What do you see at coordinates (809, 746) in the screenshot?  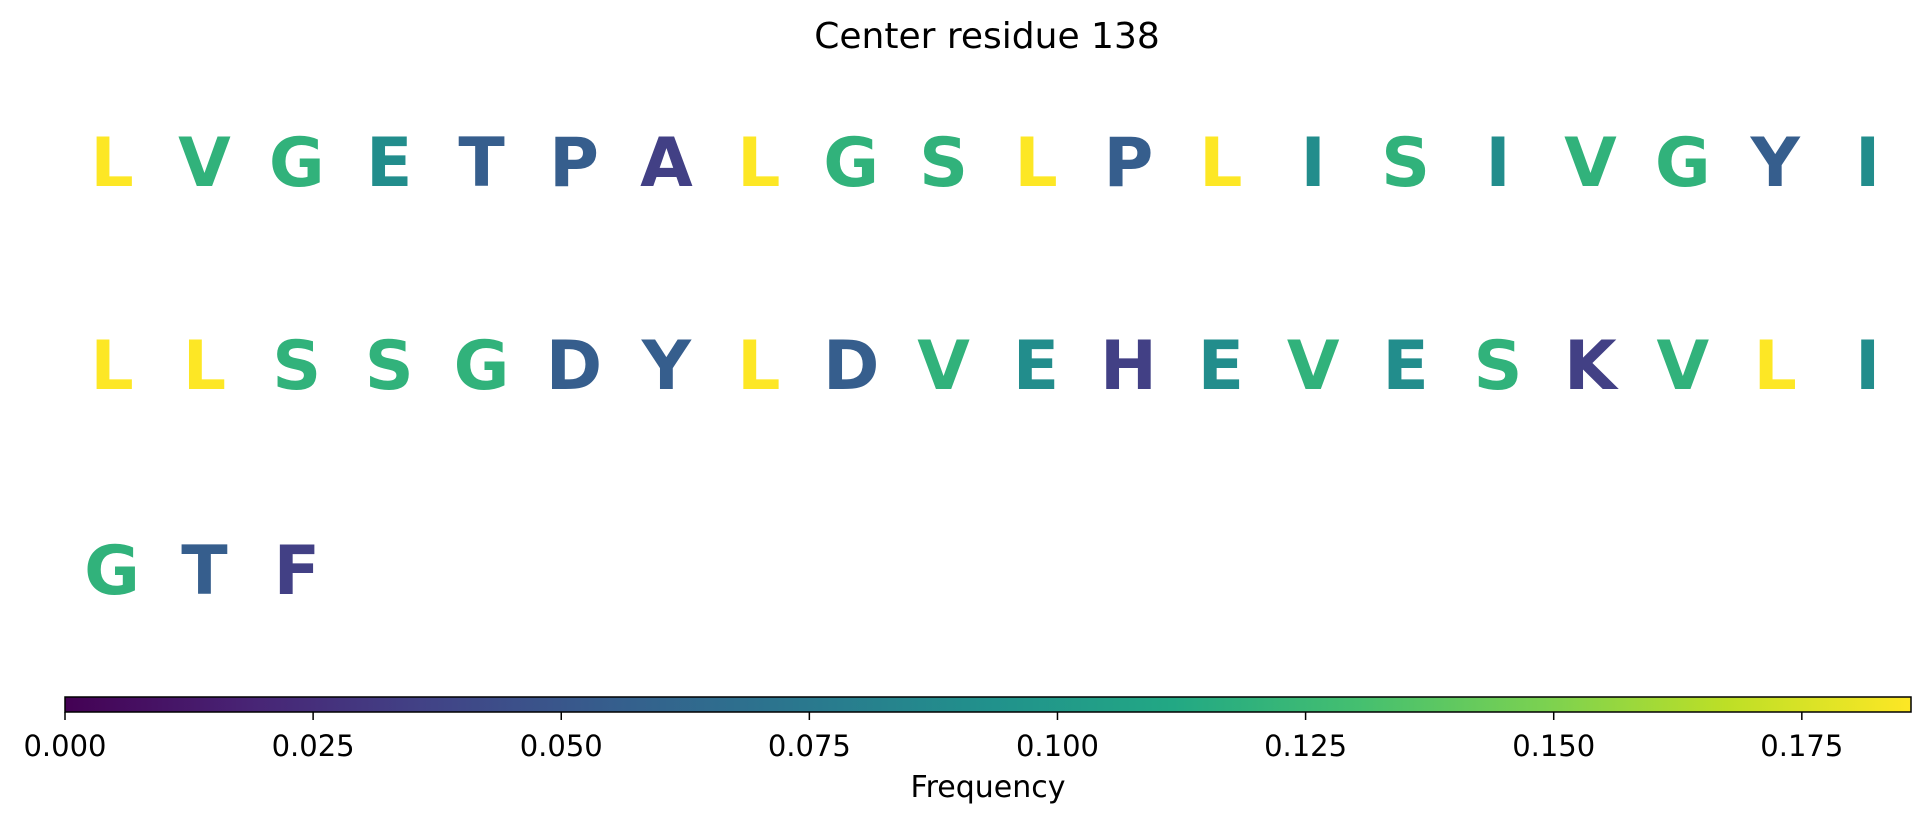 I see `colorbar-tick-label: 0.075` at bounding box center [809, 746].